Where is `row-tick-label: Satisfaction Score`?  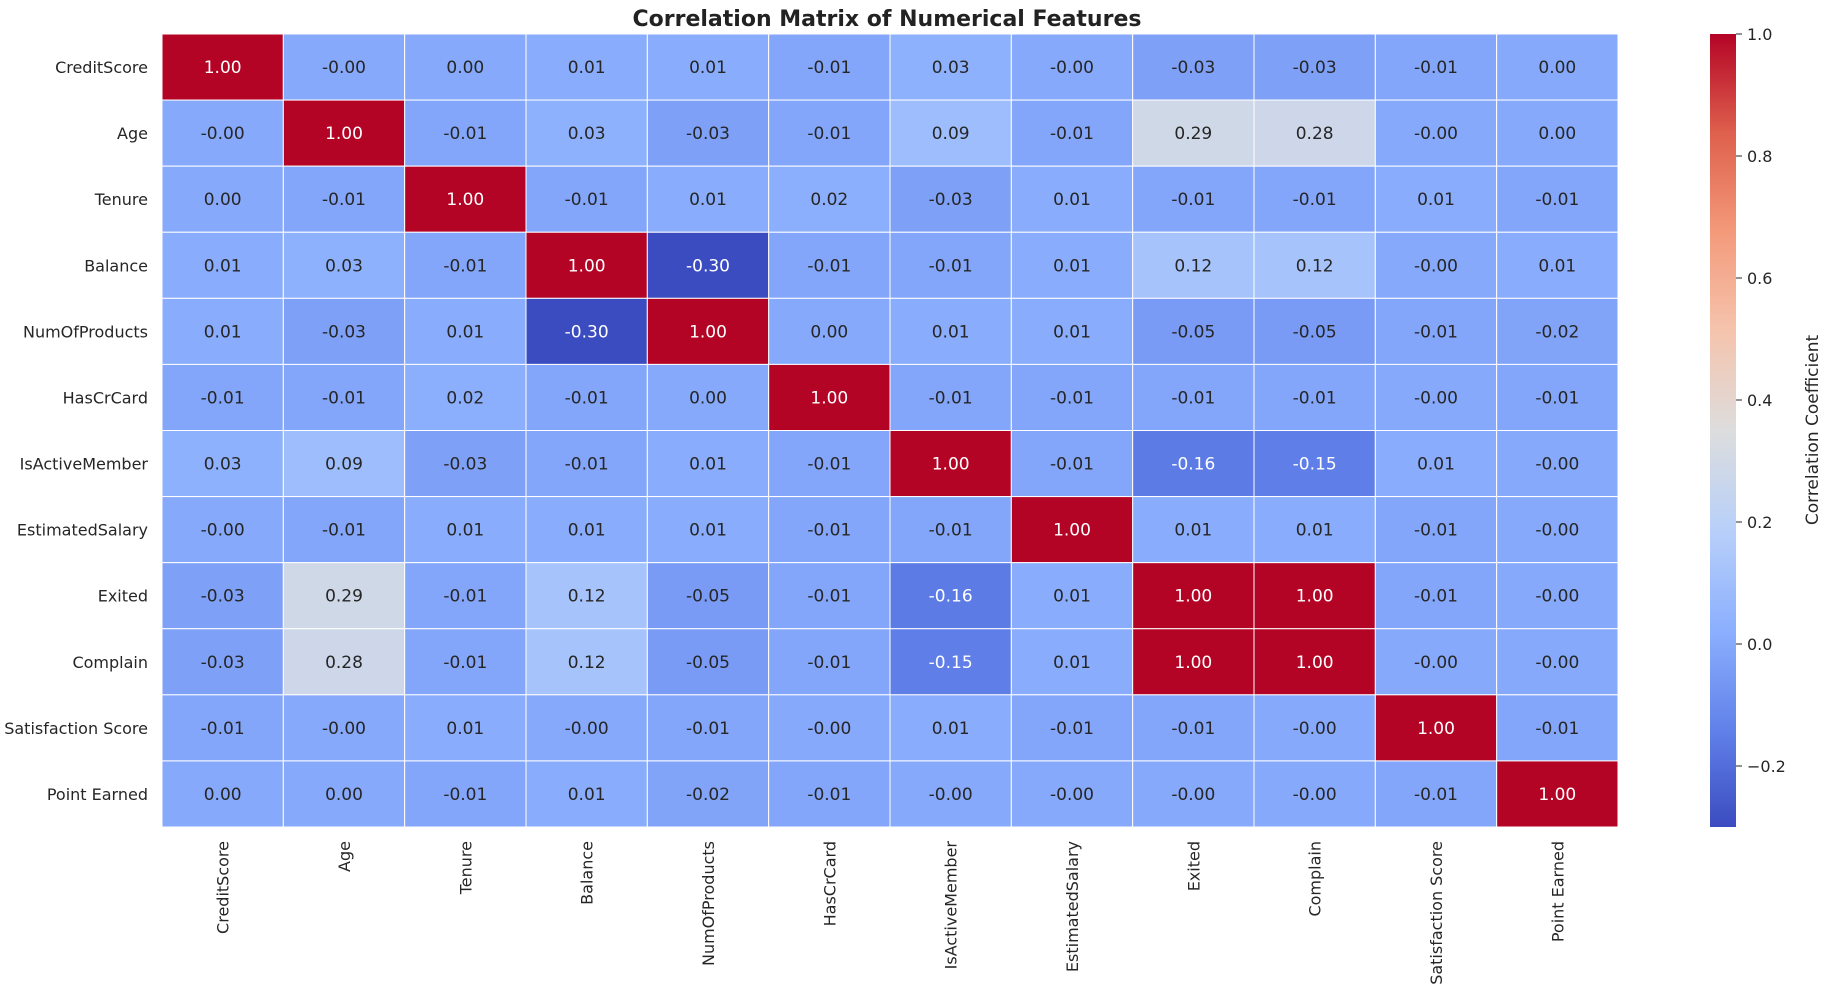
row-tick-label: Satisfaction Score is located at coordinates (76, 728).